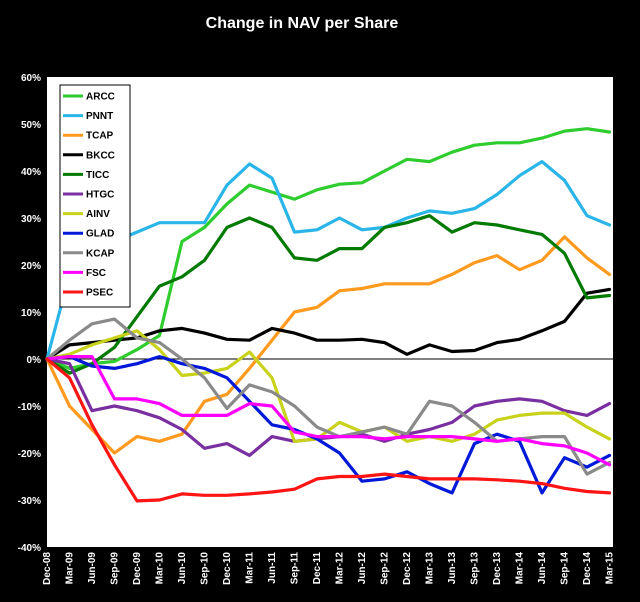  I want to click on legend-label-fsc: FSC, so click(96, 273).